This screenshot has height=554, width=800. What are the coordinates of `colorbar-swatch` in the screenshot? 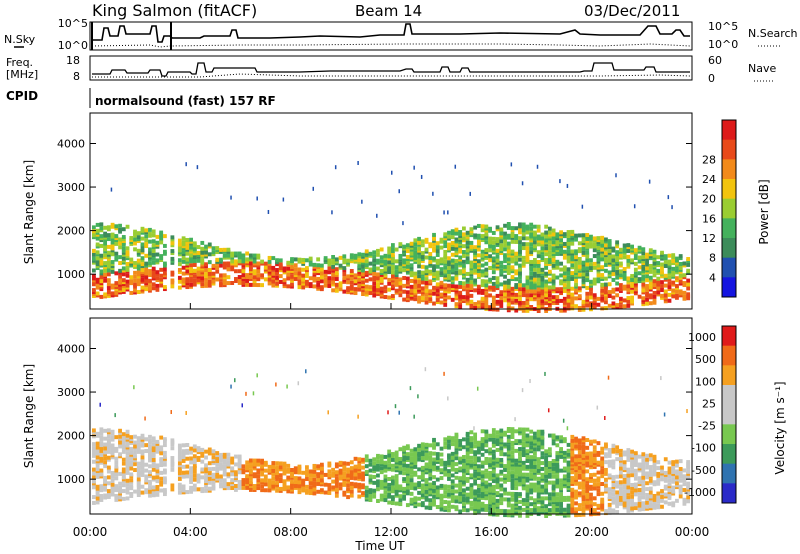 It's located at (729, 130).